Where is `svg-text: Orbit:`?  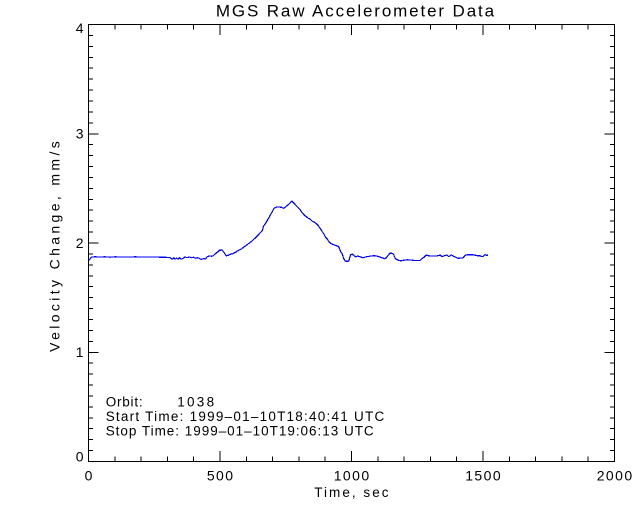
svg-text: Orbit: is located at coordinates (125, 401).